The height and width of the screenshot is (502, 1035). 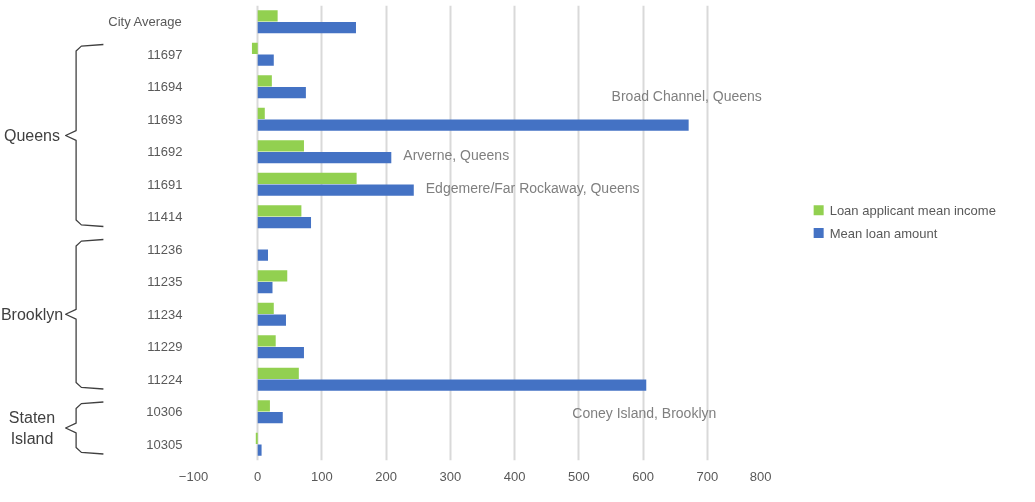 What do you see at coordinates (193, 476) in the screenshot?
I see `x-tick-label: −100` at bounding box center [193, 476].